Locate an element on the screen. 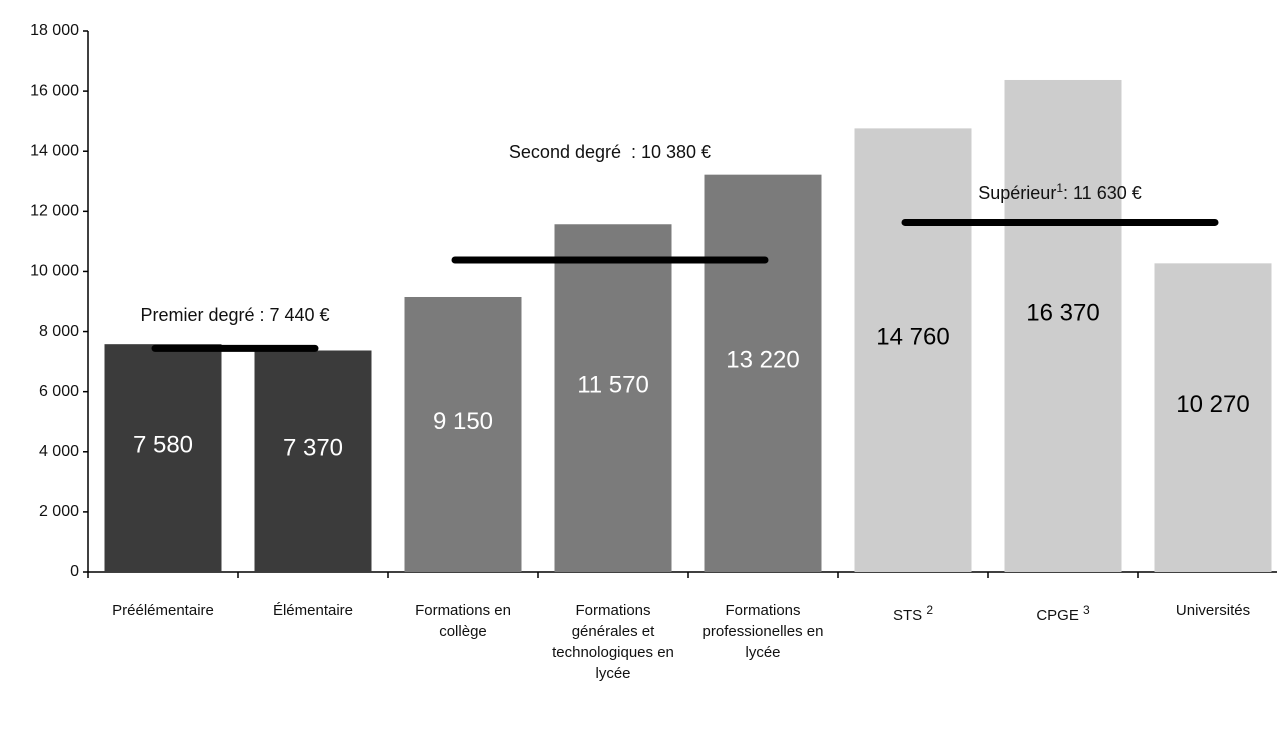 The width and height of the screenshot is (1277, 731). y-tick-label: 12 000 is located at coordinates (54, 211).